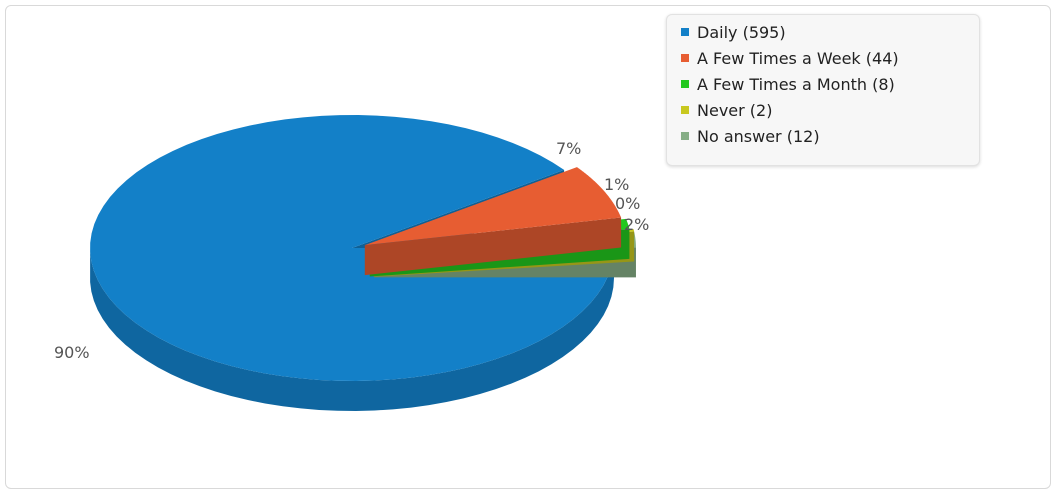  Describe the element at coordinates (735, 110) in the screenshot. I see `legend-label-never: Never (2)` at that location.